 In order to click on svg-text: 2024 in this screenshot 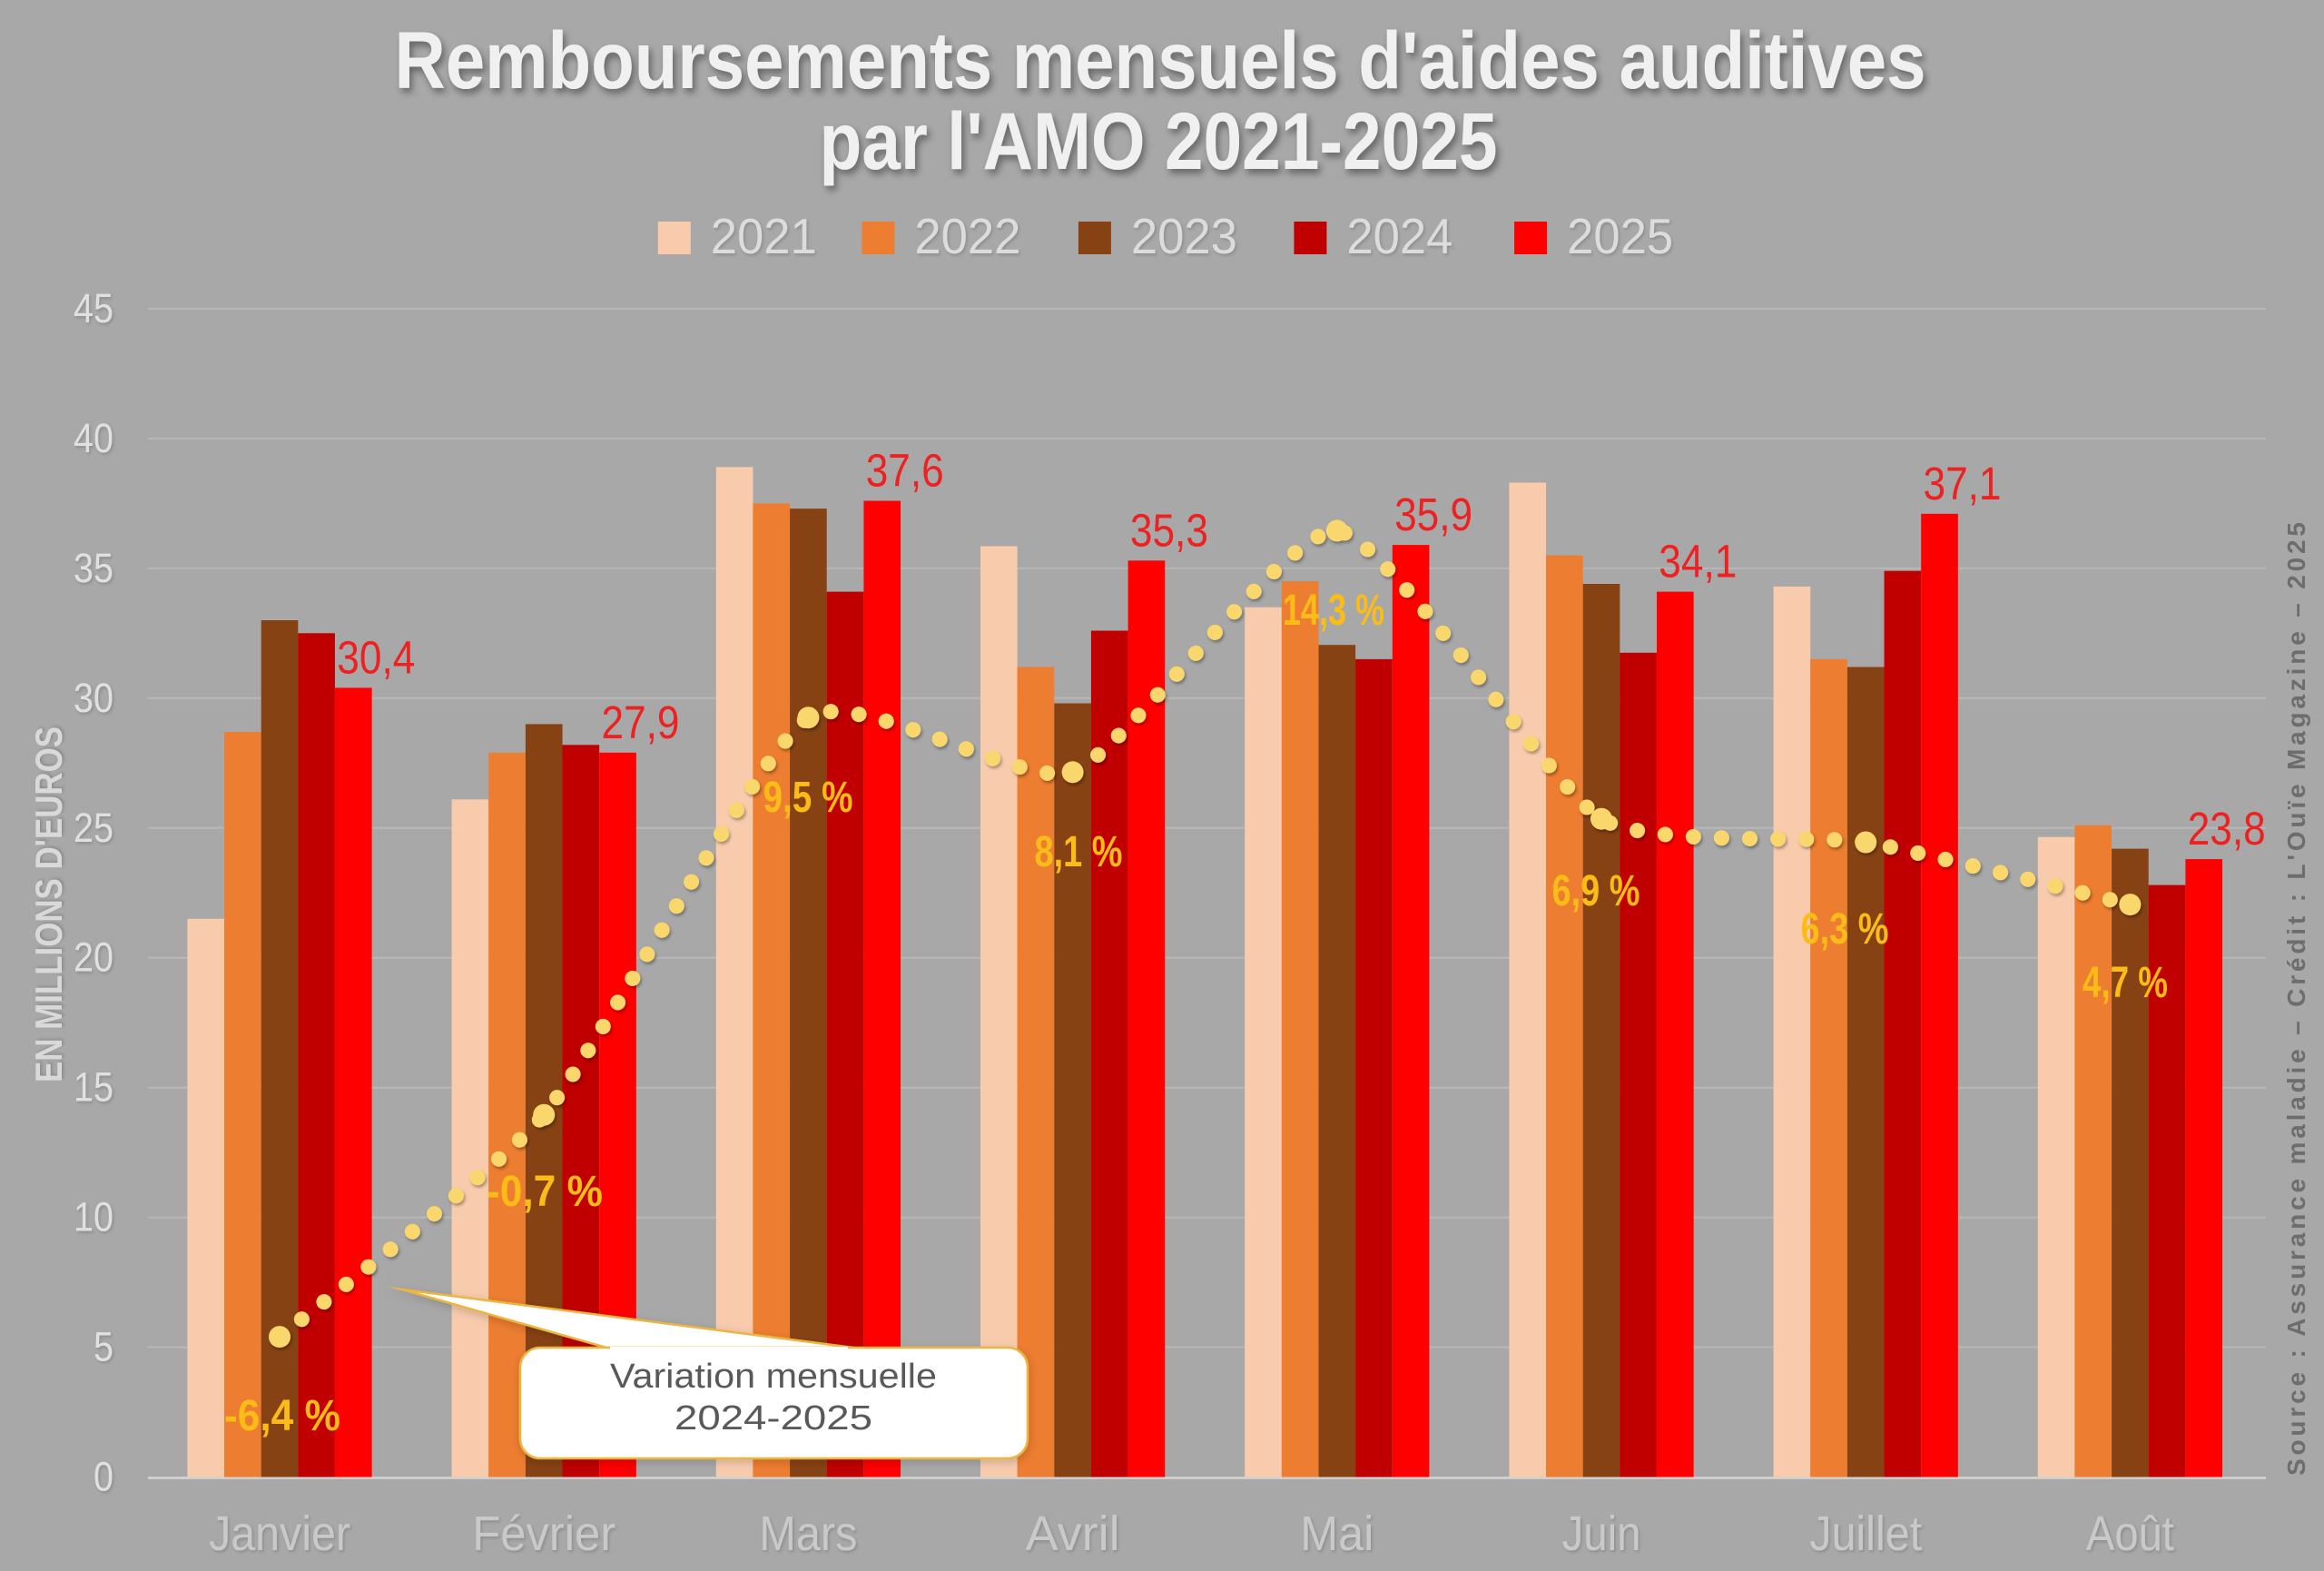, I will do `click(1399, 236)`.